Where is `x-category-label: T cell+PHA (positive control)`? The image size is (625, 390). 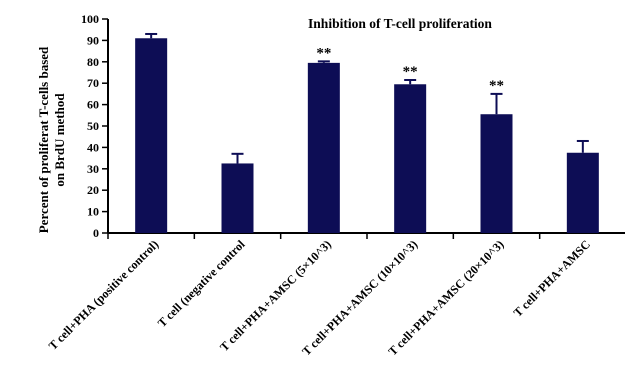
x-category-label: T cell+PHA (positive control) is located at coordinates (104, 295).